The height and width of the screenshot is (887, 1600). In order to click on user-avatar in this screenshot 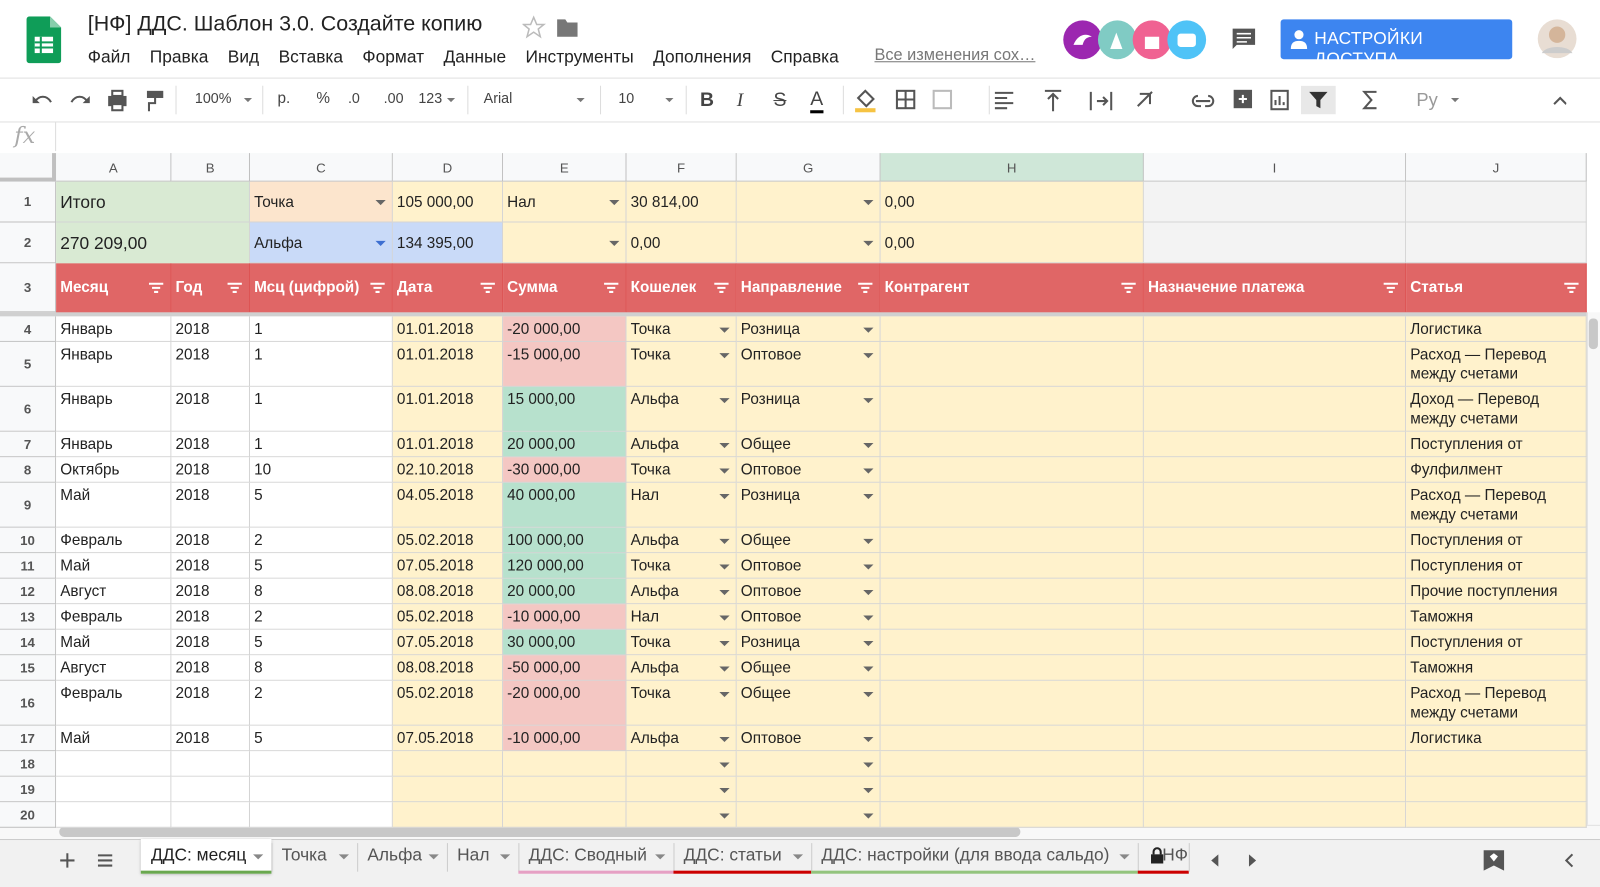, I will do `click(1557, 38)`.